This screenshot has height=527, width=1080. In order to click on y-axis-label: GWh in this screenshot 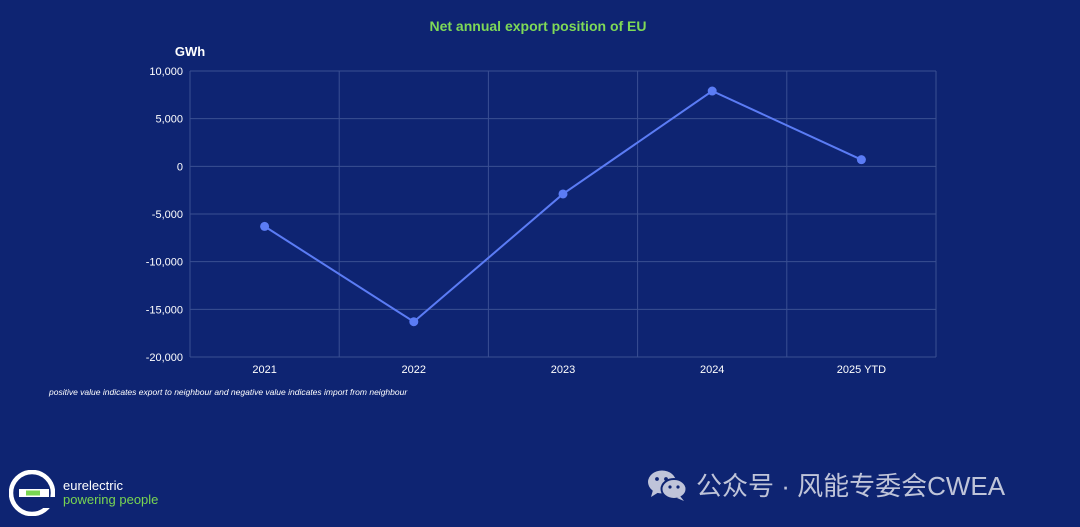, I will do `click(190, 51)`.